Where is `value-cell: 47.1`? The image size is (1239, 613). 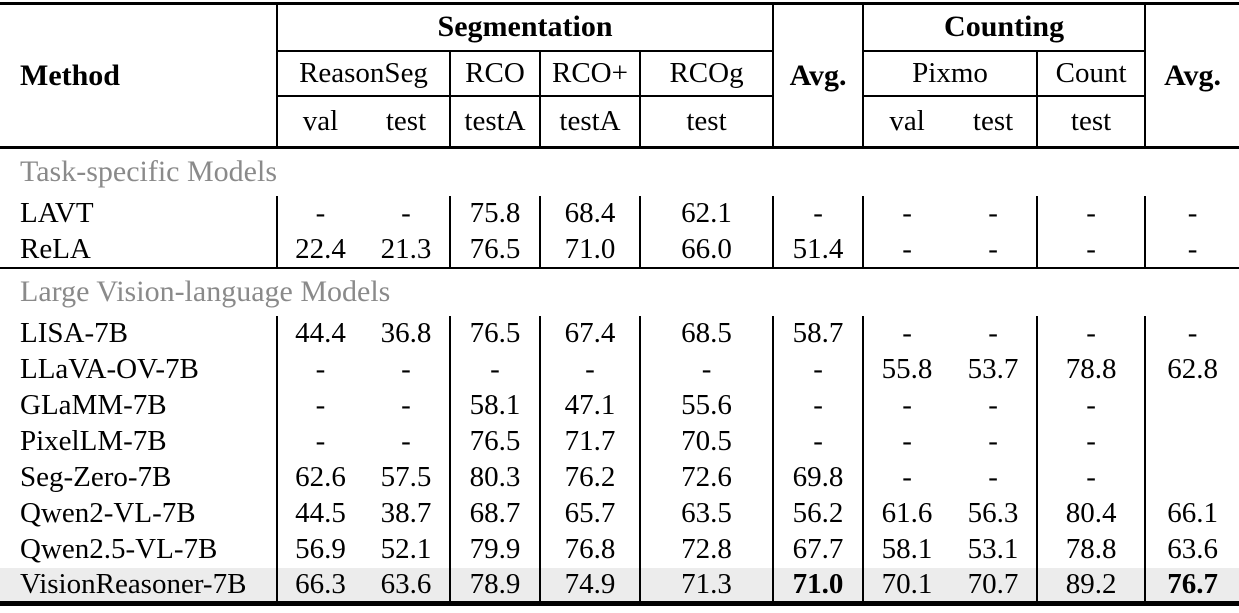 value-cell: 47.1 is located at coordinates (589, 405).